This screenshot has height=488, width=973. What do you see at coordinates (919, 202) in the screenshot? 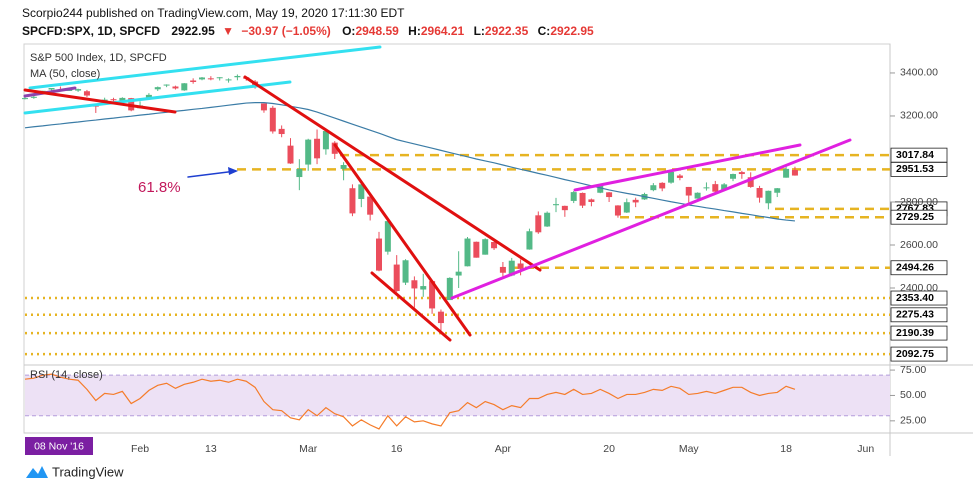
I see `y-tick-label: 2800.00` at bounding box center [919, 202].